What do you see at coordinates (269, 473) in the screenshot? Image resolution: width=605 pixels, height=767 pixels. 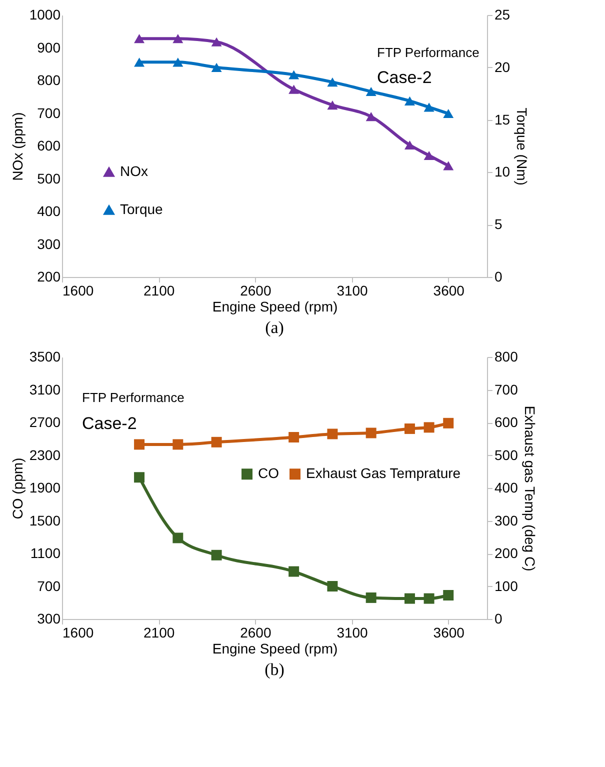 I see `legend-label: CO` at bounding box center [269, 473].